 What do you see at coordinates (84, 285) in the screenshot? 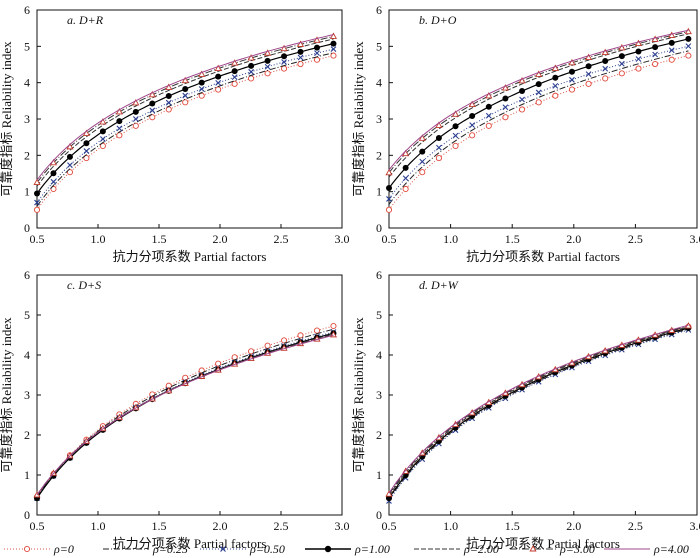
I see `panel-title: c. D+S` at bounding box center [84, 285].